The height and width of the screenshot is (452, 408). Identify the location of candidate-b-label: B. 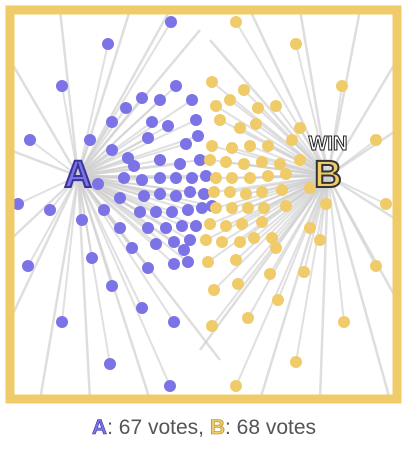
(327, 175).